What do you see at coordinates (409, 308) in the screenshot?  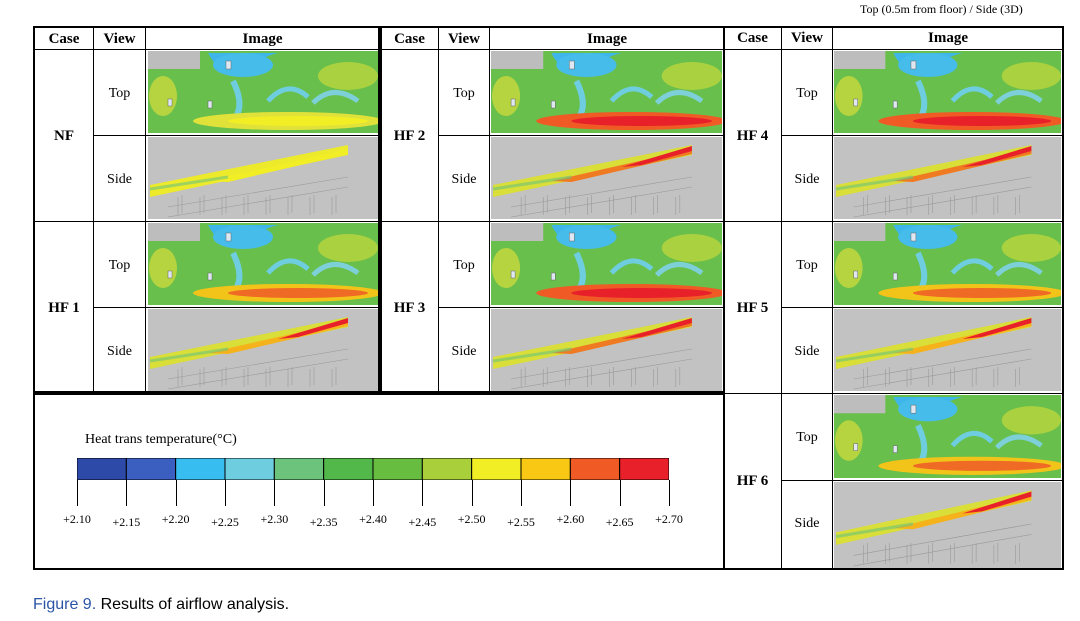 I see `case-label: HF 3` at bounding box center [409, 308].